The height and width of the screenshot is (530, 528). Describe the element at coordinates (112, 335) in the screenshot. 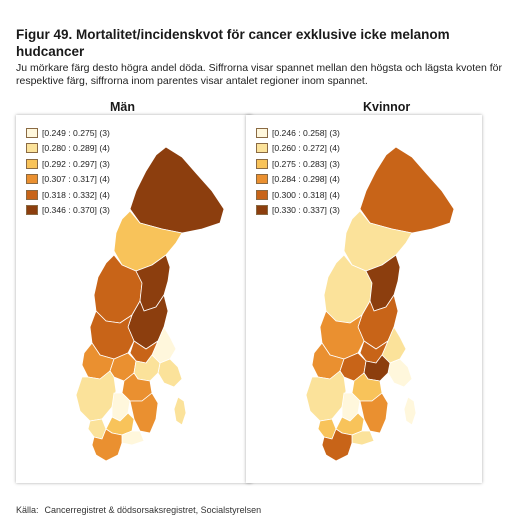

I see `men-region-dalarna` at that location.